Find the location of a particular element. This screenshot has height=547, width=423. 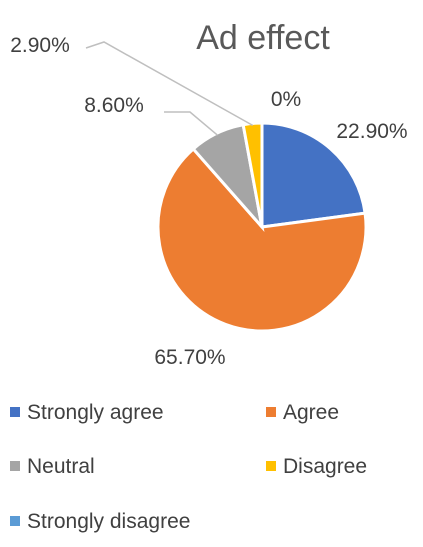

pie-slice-strongly-agree is located at coordinates (313, 175).